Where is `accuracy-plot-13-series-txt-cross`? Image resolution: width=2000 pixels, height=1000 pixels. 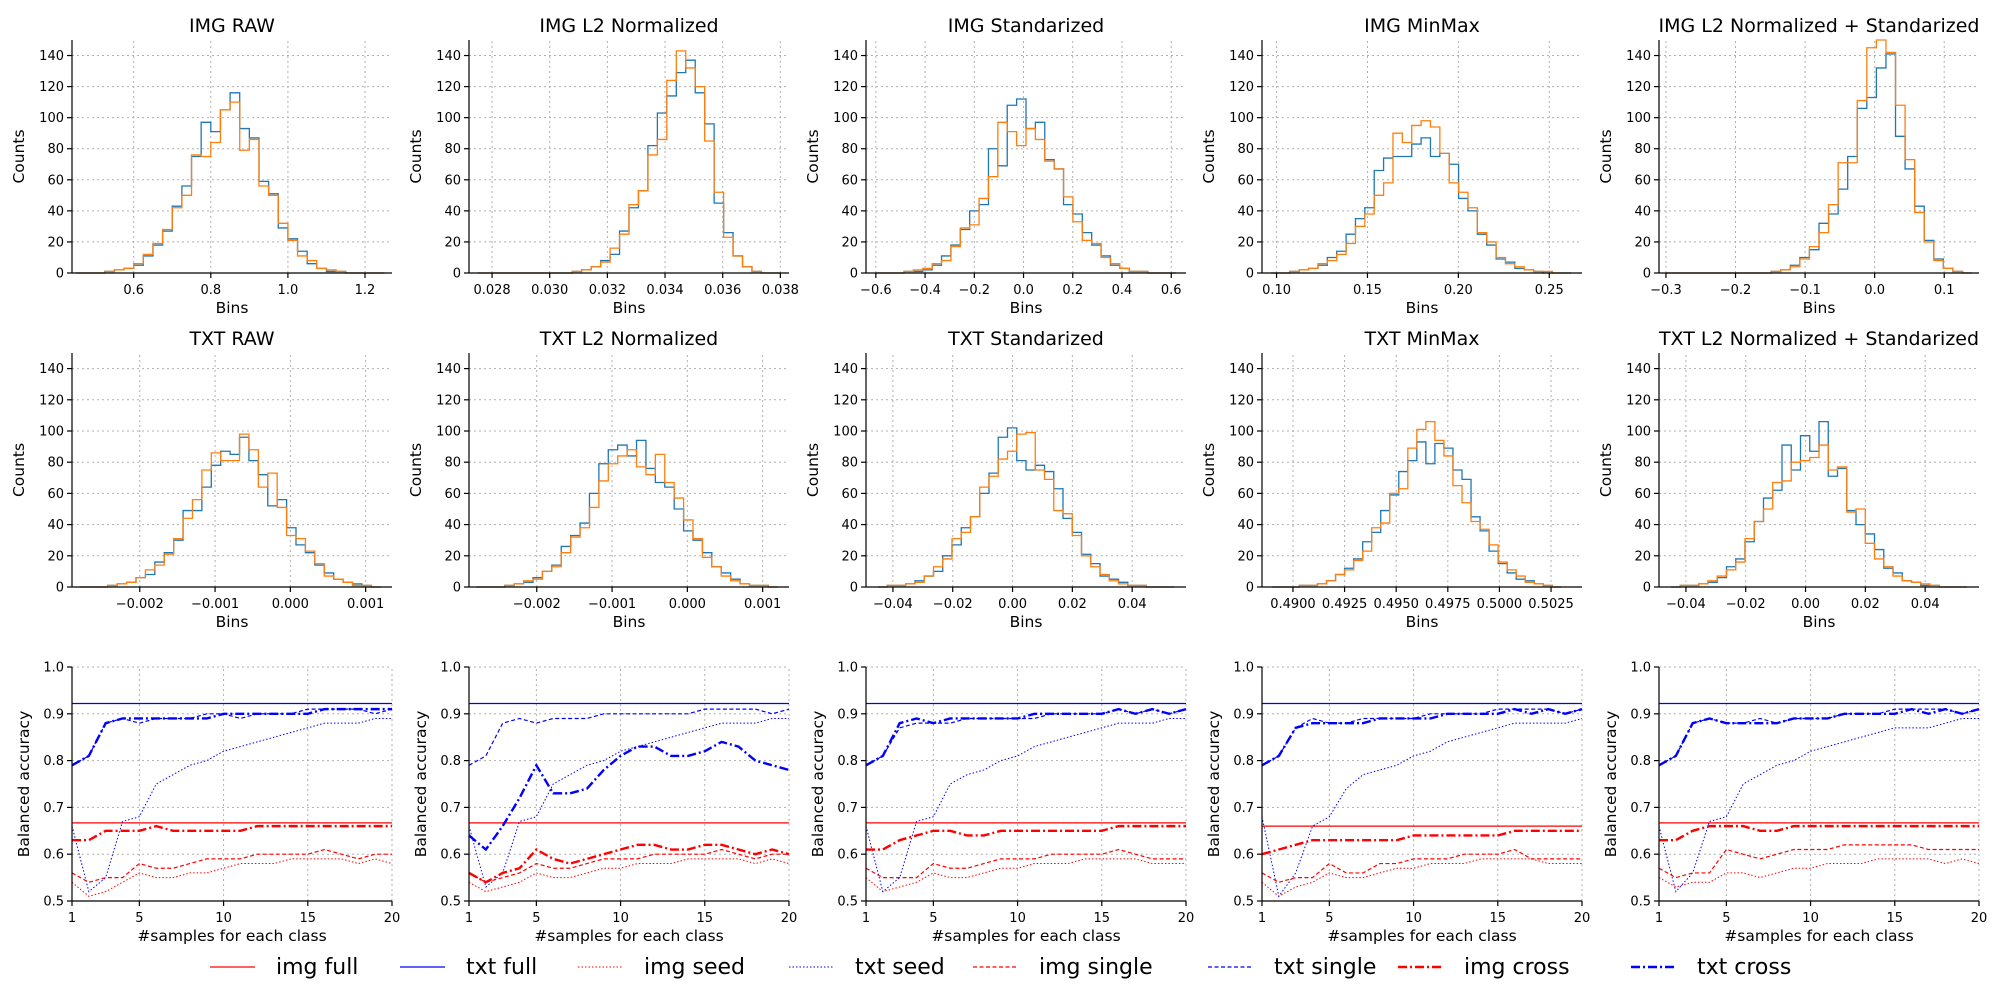 accuracy-plot-13-series-txt-cross is located at coordinates (1422, 737).